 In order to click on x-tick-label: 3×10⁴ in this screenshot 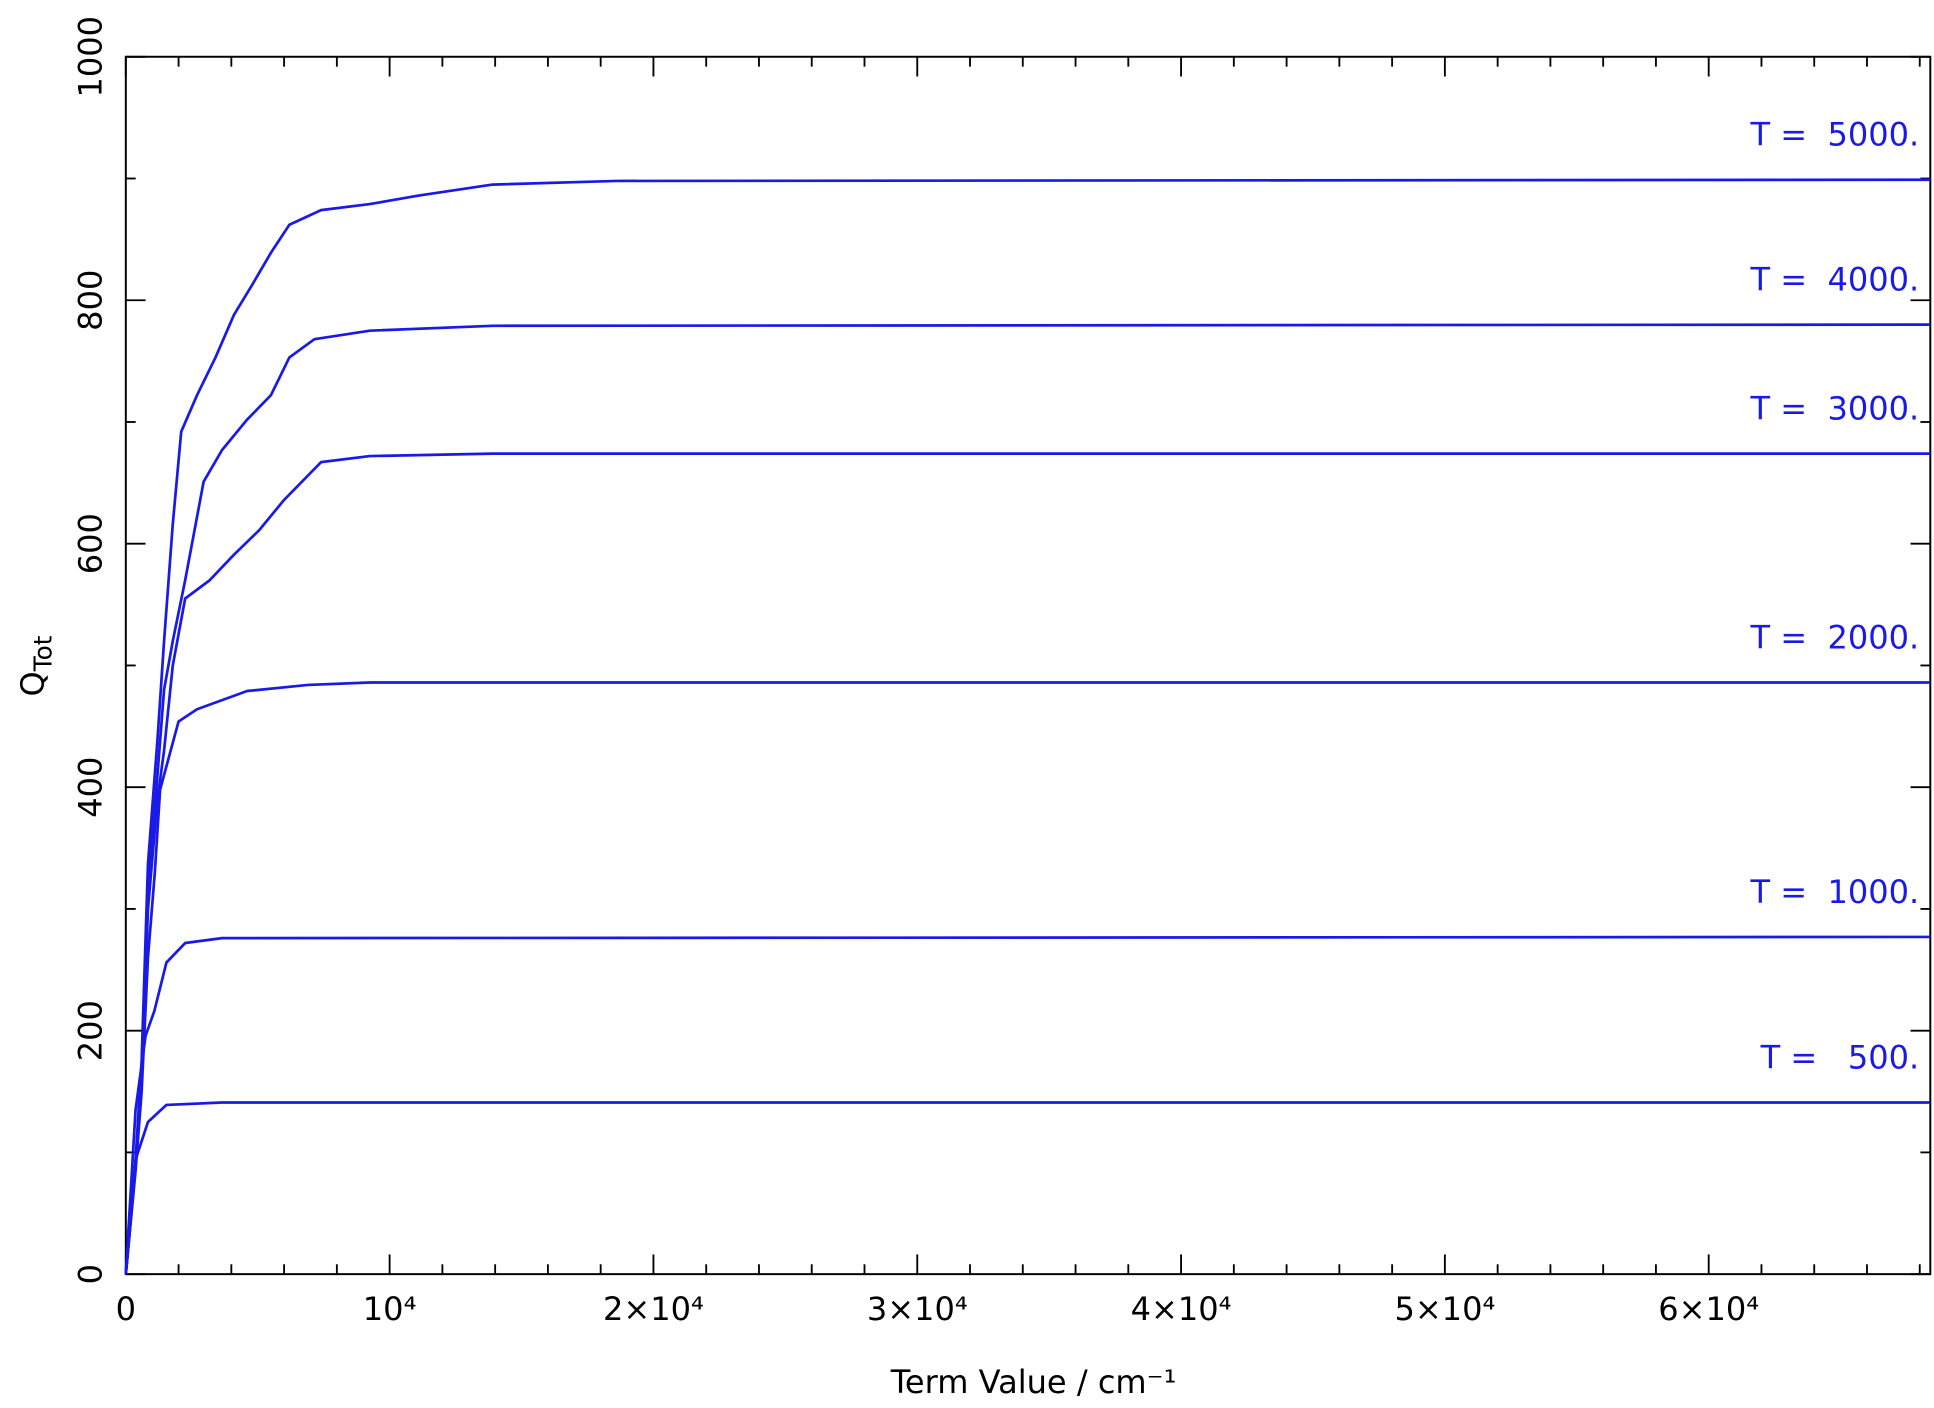, I will do `click(917, 1309)`.